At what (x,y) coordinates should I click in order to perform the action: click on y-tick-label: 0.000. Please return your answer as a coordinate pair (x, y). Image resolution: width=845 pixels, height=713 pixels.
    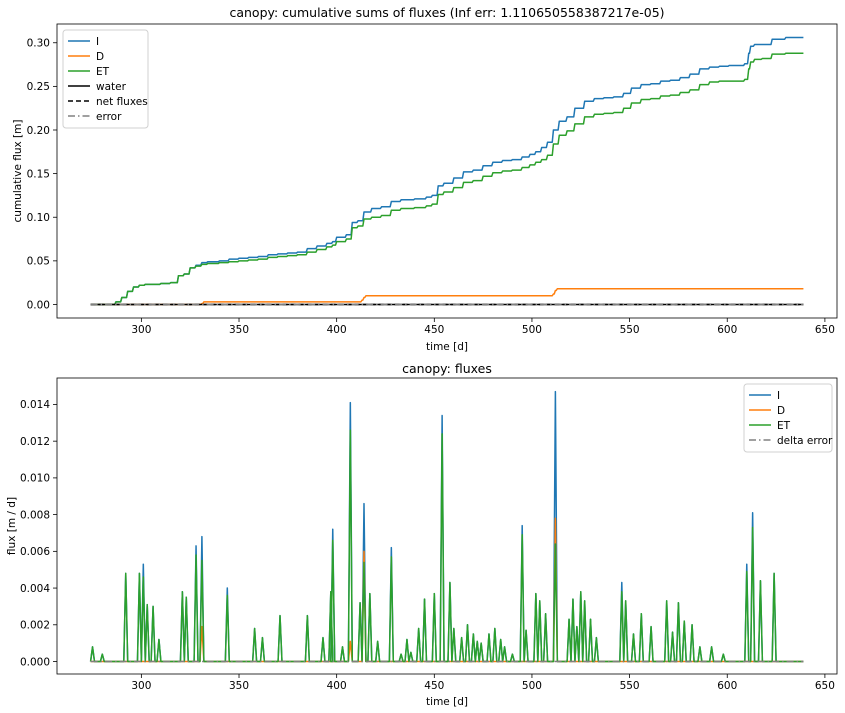
    Looking at the image, I should click on (35, 662).